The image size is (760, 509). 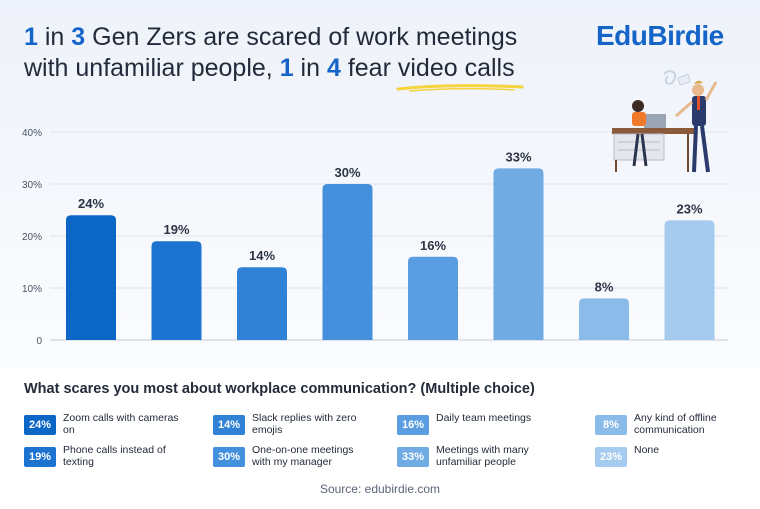 What do you see at coordinates (229, 457) in the screenshot?
I see `legend-badge: 30%` at bounding box center [229, 457].